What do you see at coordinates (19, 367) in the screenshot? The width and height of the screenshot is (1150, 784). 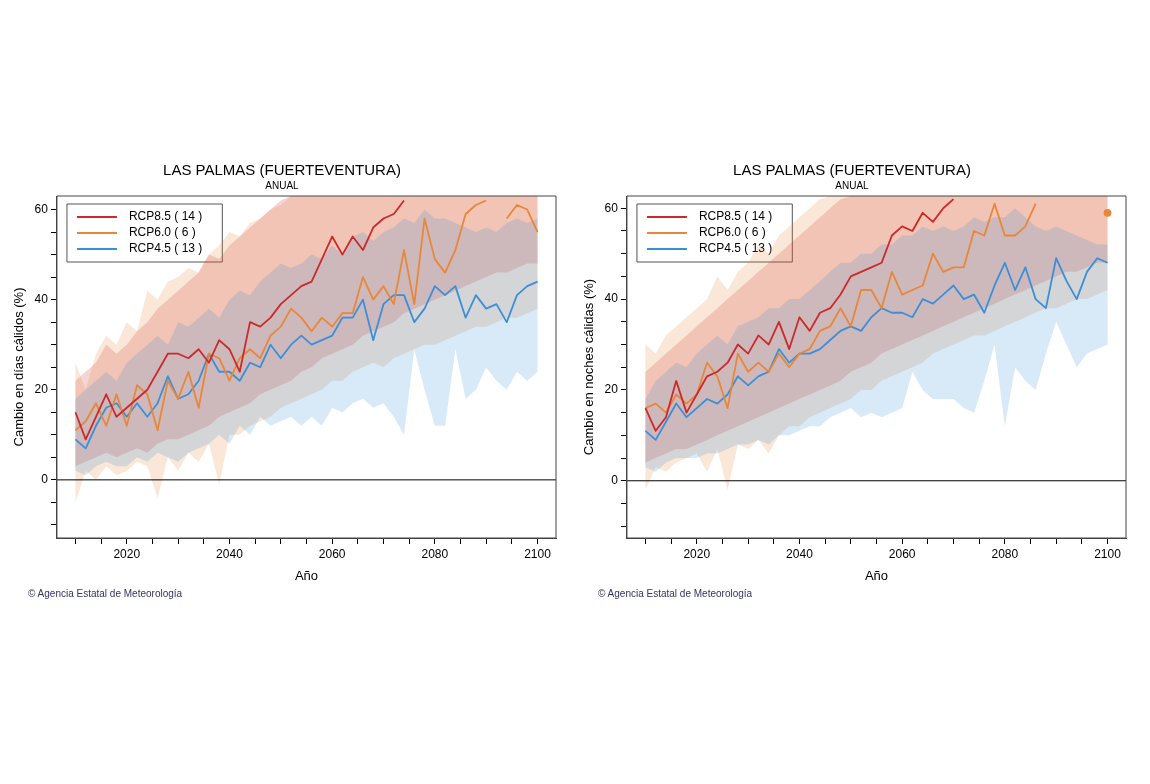 I see `y-axis-title: Cambio en días cálidos (%)` at bounding box center [19, 367].